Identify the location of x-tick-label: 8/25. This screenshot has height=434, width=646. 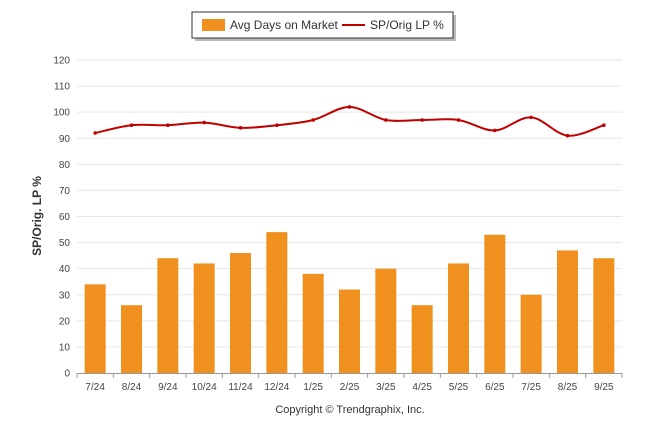
(568, 387).